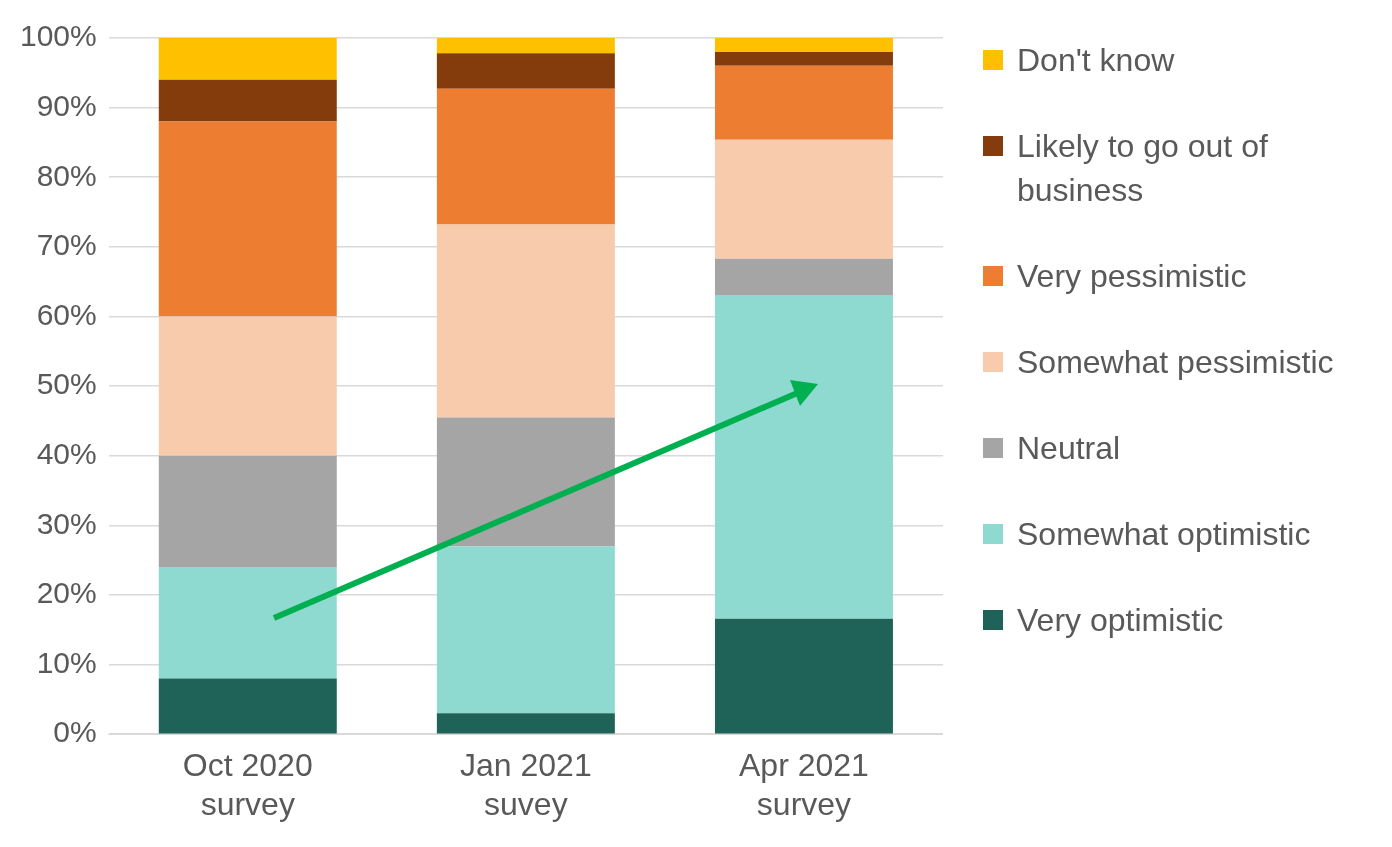 The height and width of the screenshot is (847, 1392). Describe the element at coordinates (66, 453) in the screenshot. I see `y-tick-label: 40%` at that location.